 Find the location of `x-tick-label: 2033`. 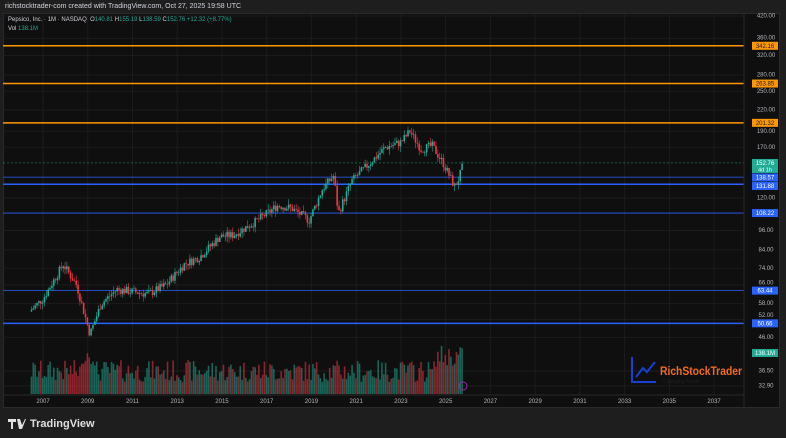

x-tick-label: 2033 is located at coordinates (625, 402).